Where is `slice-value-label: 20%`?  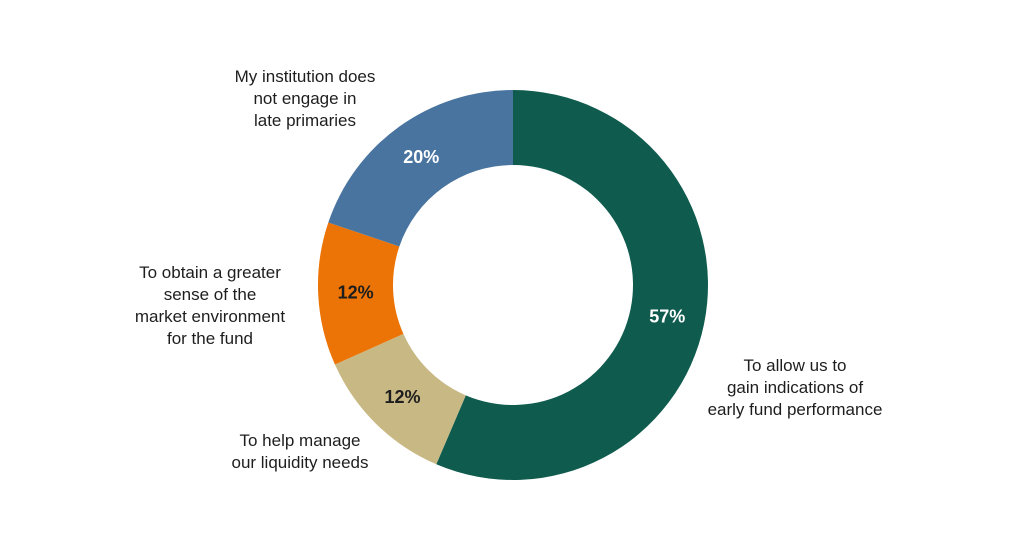 slice-value-label: 20% is located at coordinates (421, 157).